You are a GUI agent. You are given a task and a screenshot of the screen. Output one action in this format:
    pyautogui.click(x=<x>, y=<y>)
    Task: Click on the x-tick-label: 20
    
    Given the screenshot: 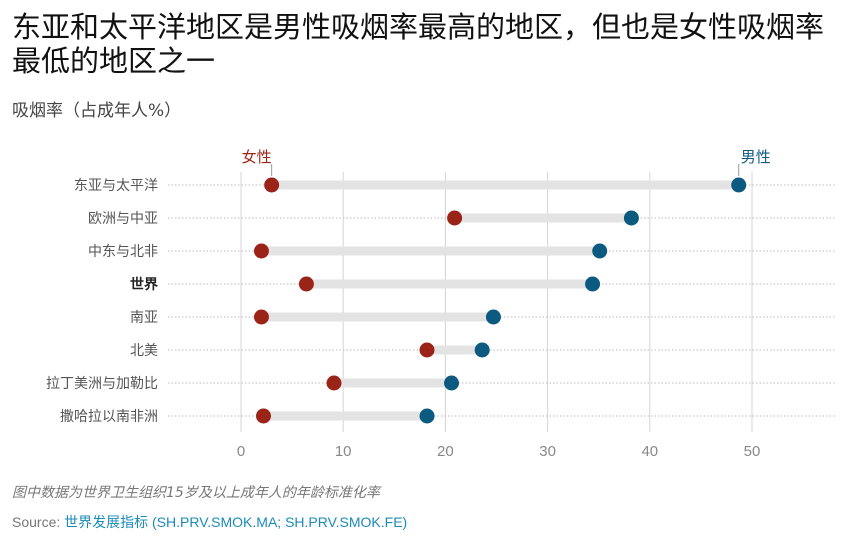 What is the action you would take?
    pyautogui.click(x=445, y=451)
    